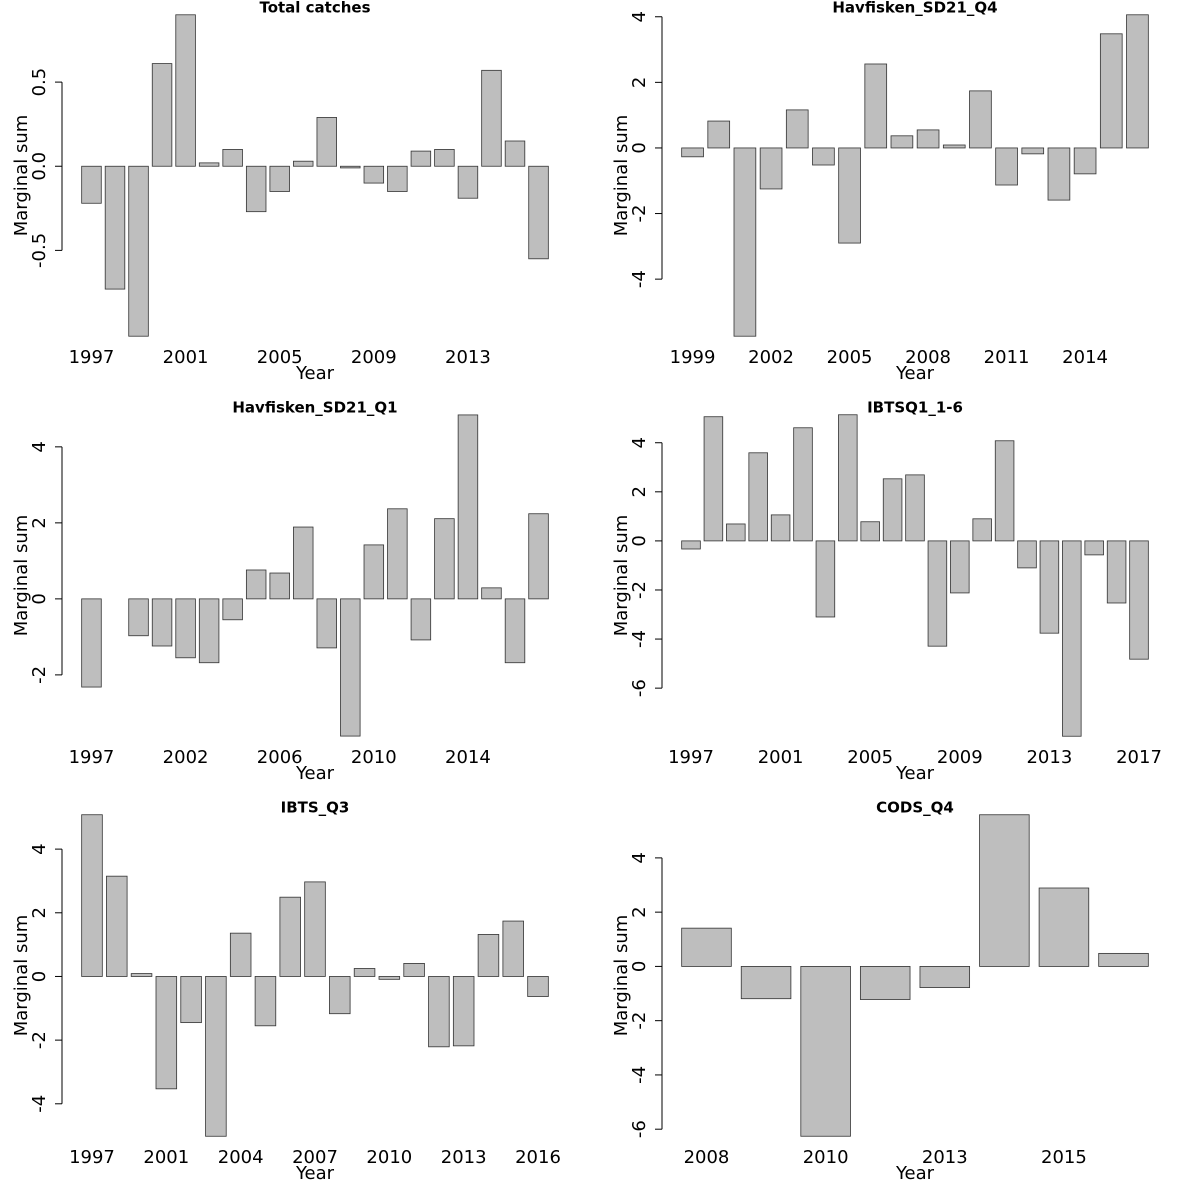  Describe the element at coordinates (1139, 757) in the screenshot. I see `x-tick-label: 2017` at that location.